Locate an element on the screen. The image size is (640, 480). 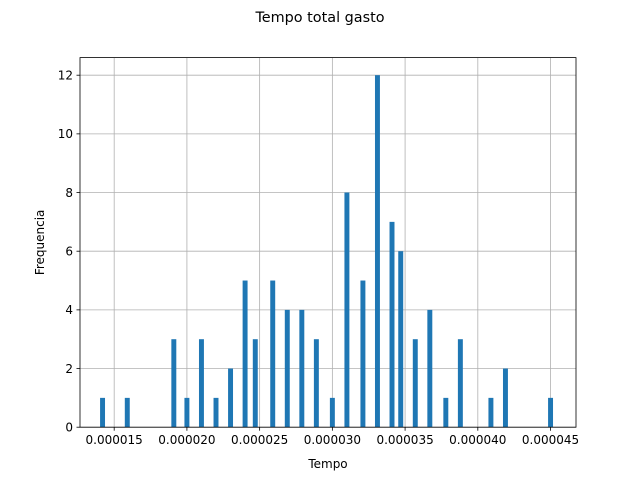
x-tick-label: 0.000045 is located at coordinates (550, 440).